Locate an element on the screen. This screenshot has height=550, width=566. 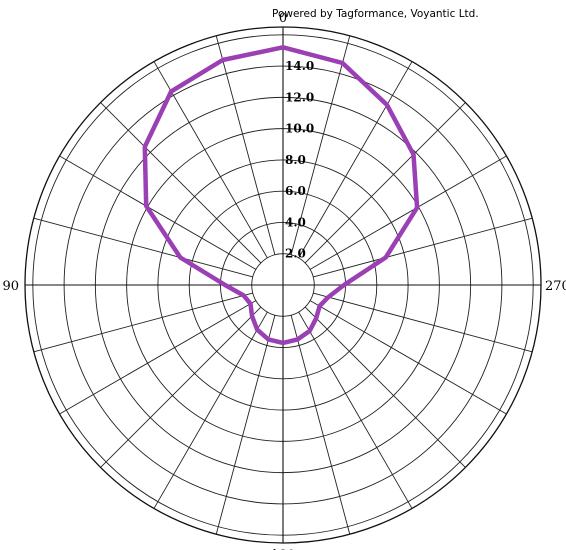
radial-tick-labels: 2.0 4.0 6.0 8.0 10.0 12.0 14.0 is located at coordinates (299, 160).